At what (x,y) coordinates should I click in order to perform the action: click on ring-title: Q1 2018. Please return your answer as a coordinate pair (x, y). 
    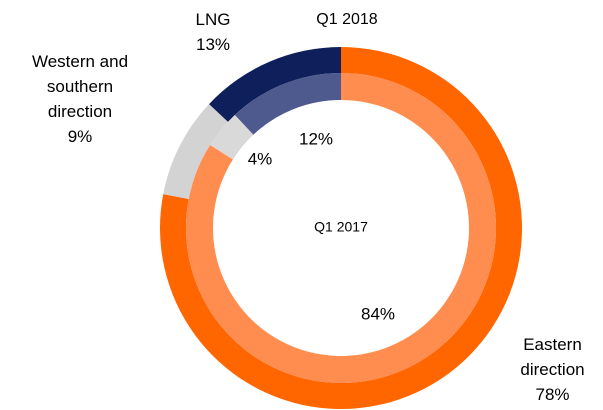
    Looking at the image, I should click on (346, 19).